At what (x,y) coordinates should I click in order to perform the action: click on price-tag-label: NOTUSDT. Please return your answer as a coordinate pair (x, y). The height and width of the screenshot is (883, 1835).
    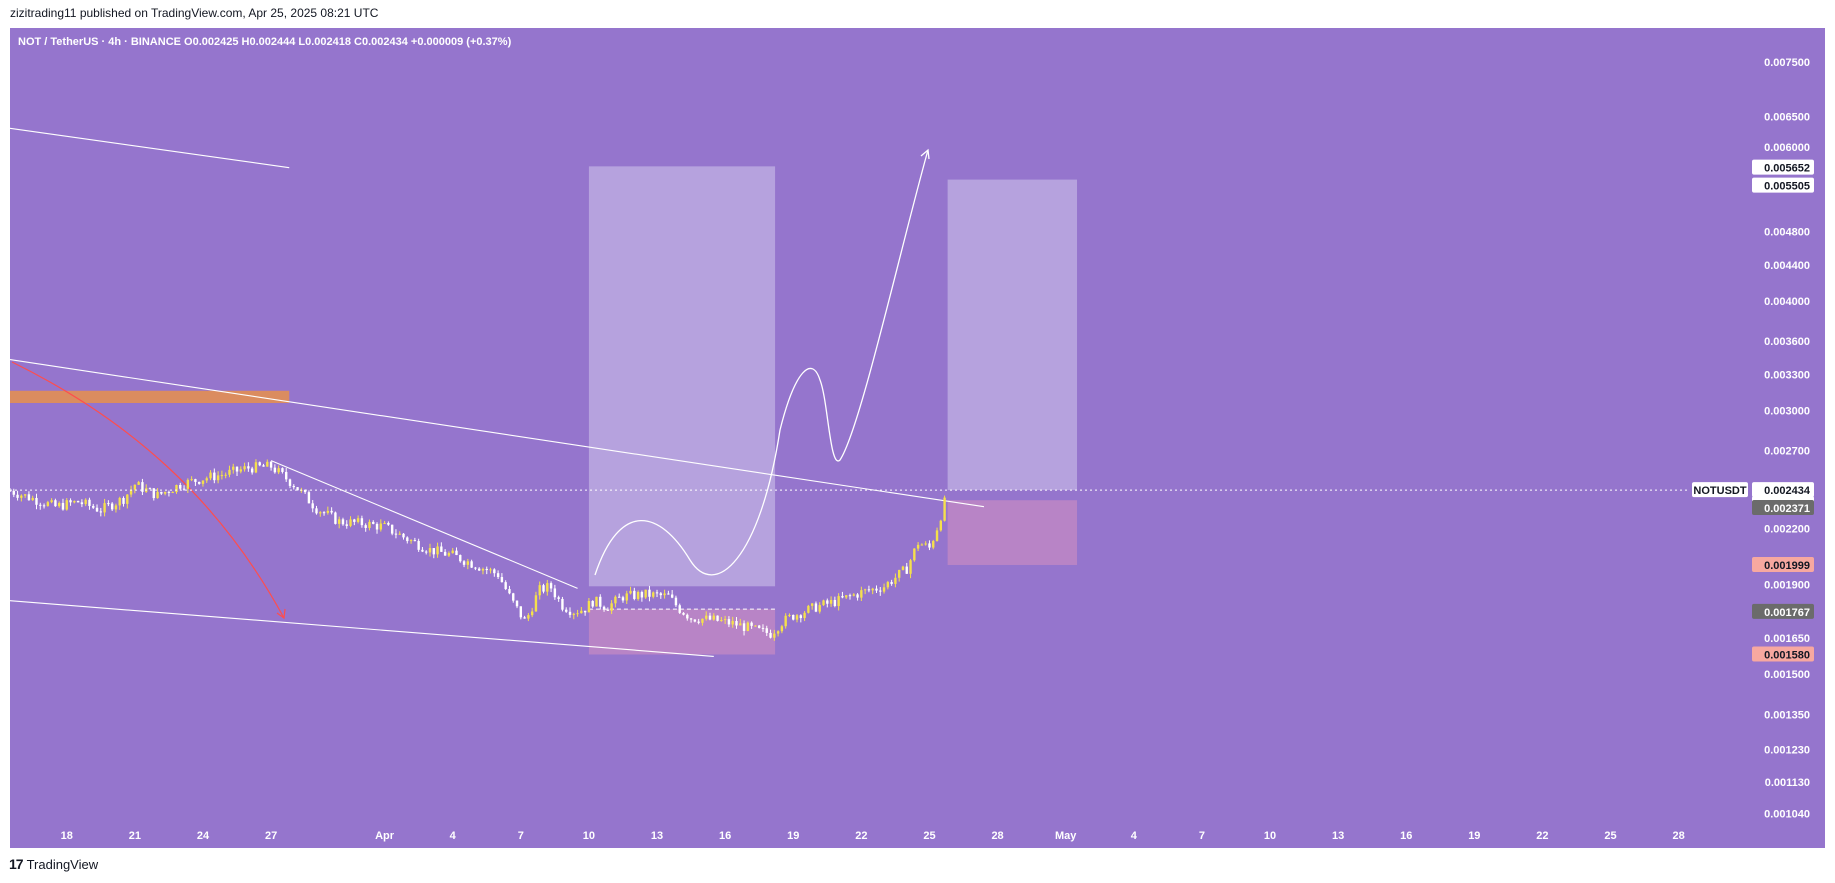
    Looking at the image, I should click on (1719, 491).